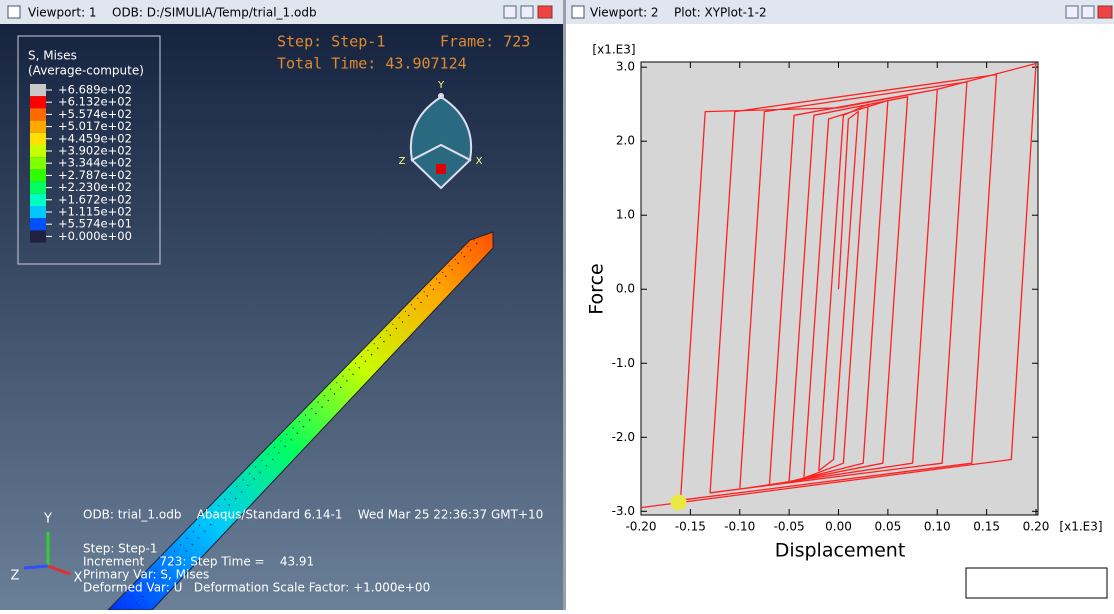  I want to click on legend-title: S, Mises, so click(52, 56).